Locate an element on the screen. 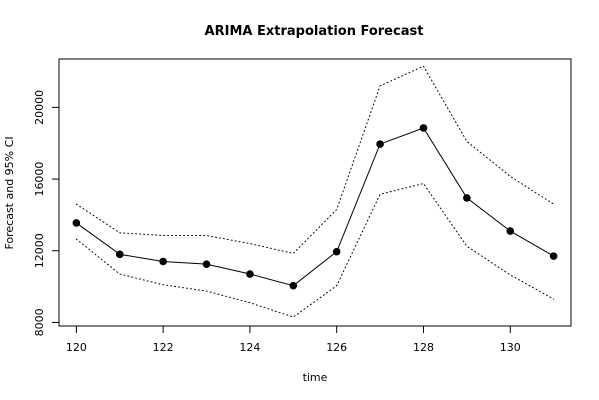 This screenshot has width=599, height=400. y-tick-label: 16000 is located at coordinates (39, 179).